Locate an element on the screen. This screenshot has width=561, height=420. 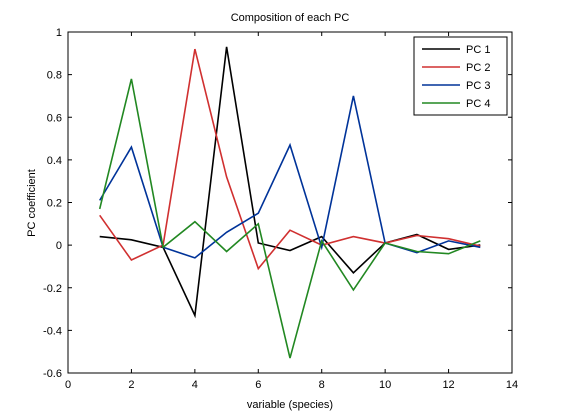
y-tick-label: 1 is located at coordinates (59, 33).